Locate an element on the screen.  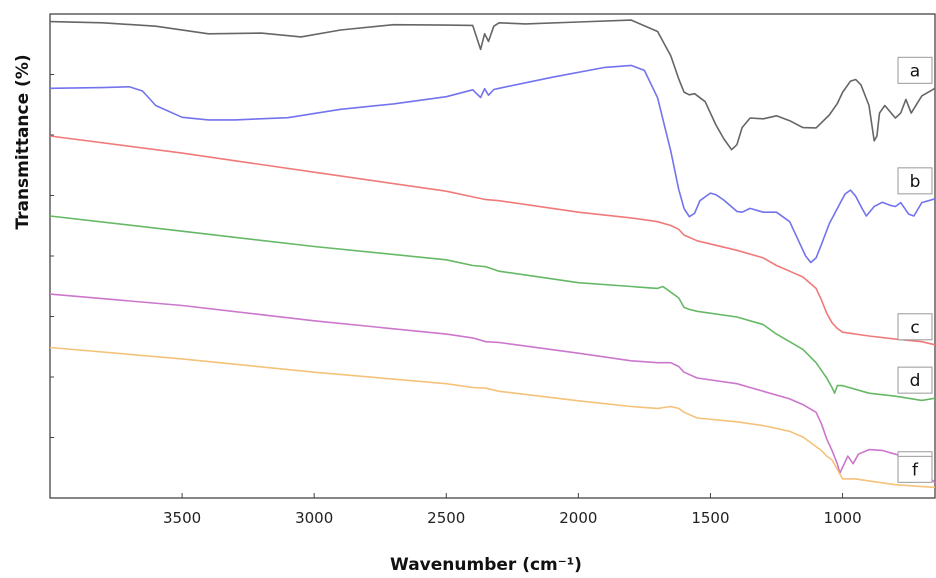
series-label-text: b is located at coordinates (915, 182).